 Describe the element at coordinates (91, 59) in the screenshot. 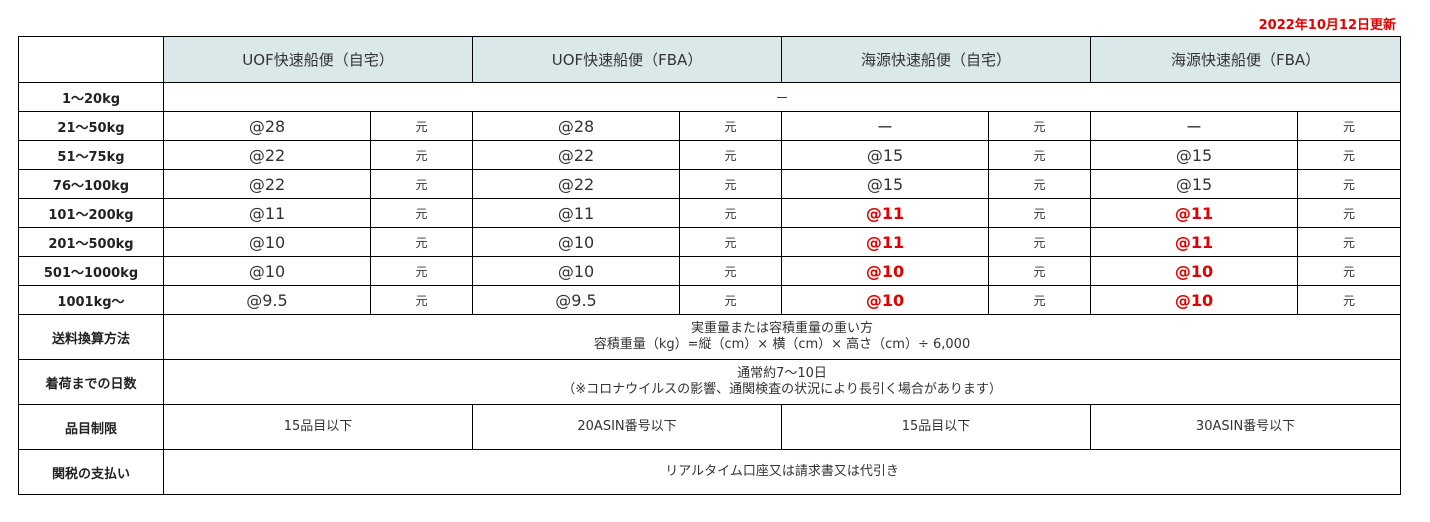

I see `corner-cell` at that location.